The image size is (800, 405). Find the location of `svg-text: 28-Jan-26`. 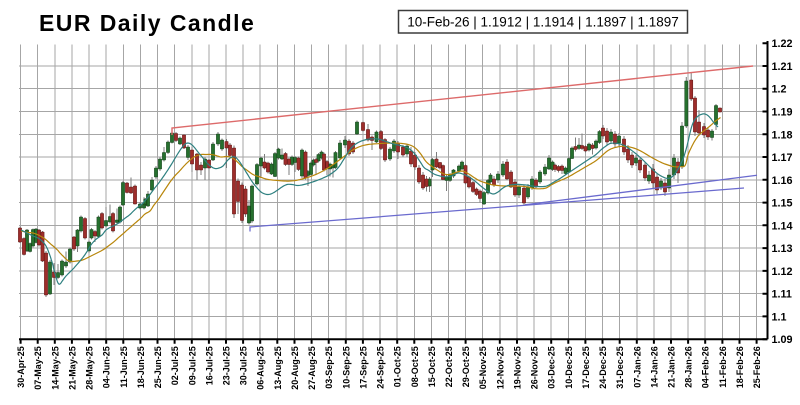

svg-text: 28-Jan-26 is located at coordinates (689, 367).